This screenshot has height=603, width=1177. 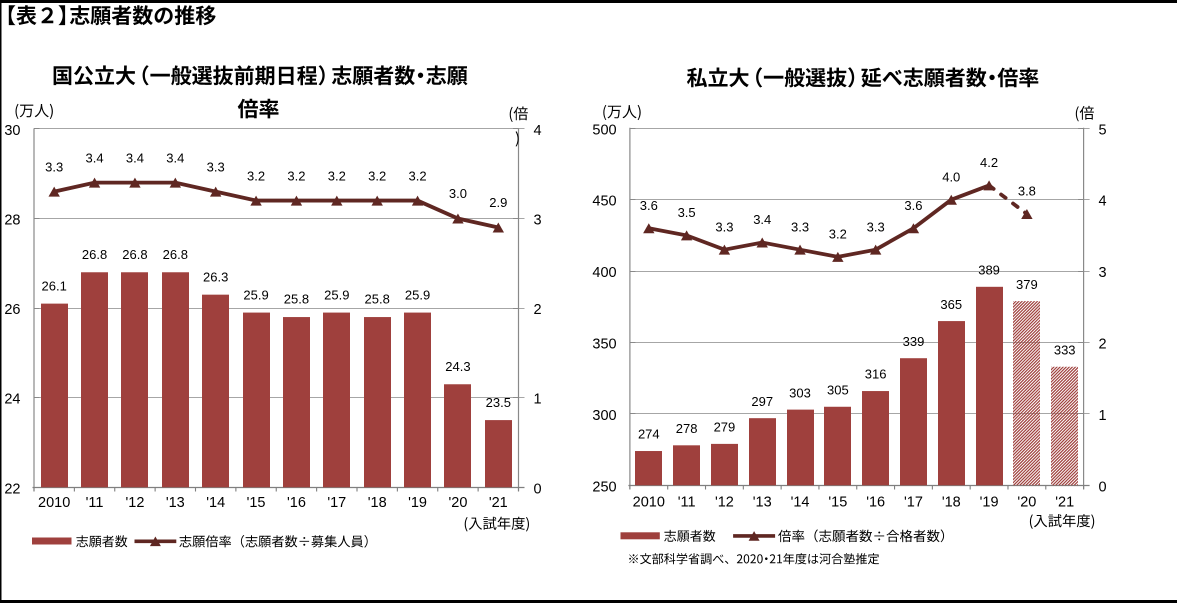 What do you see at coordinates (604, 130) in the screenshot?
I see `svg-text: 500` at bounding box center [604, 130].